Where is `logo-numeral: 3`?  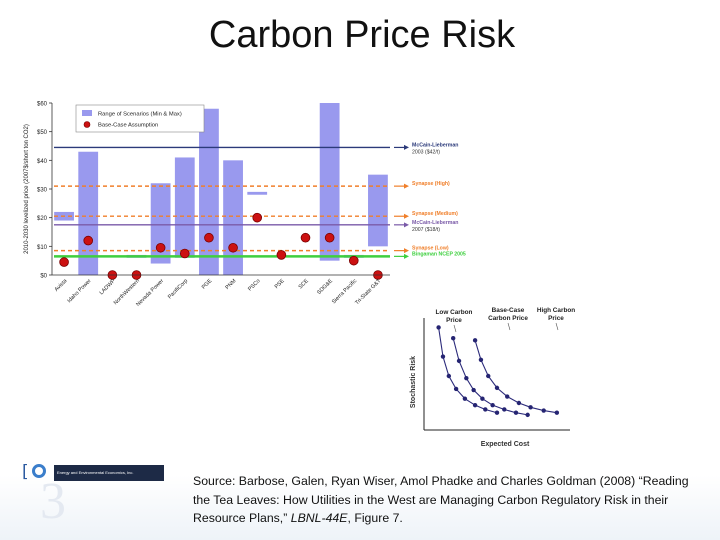 logo-numeral: 3 is located at coordinates (53, 501).